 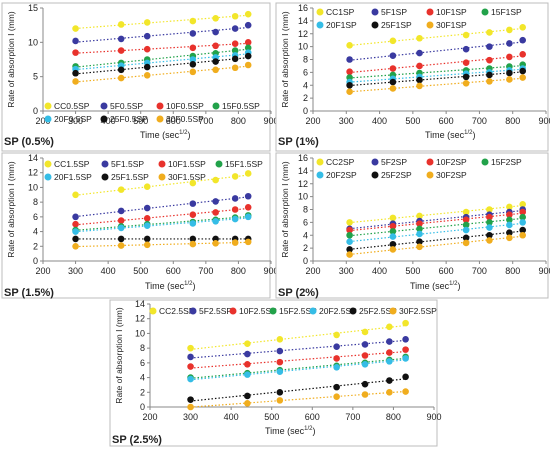 What do you see at coordinates (419, 18) in the screenshot?
I see `legend: CC1SP 5F1SP 10F1SP 15F1SP 20F1SP 25F1SP 30F1SP` at bounding box center [419, 18].